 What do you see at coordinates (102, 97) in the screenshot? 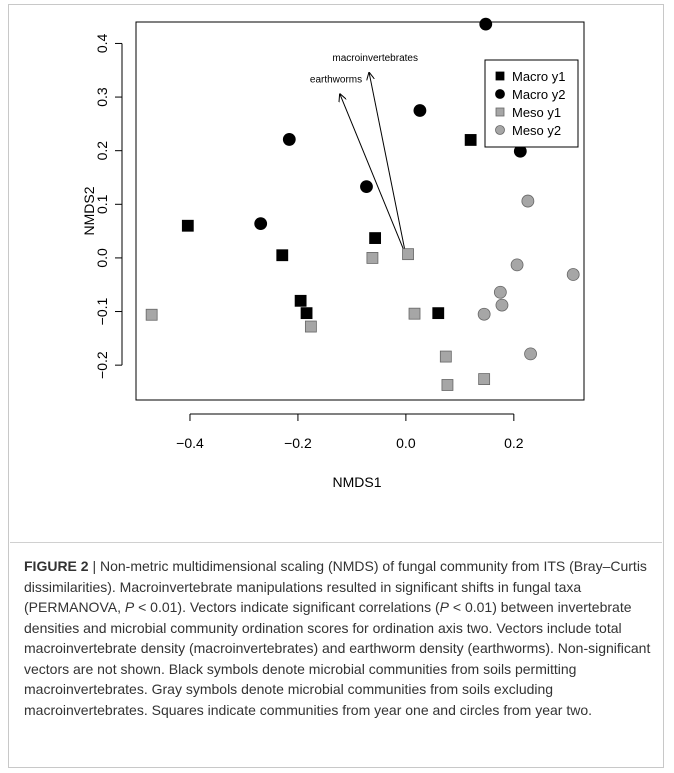
I see `y-tick-label: 0.3` at bounding box center [102, 97].